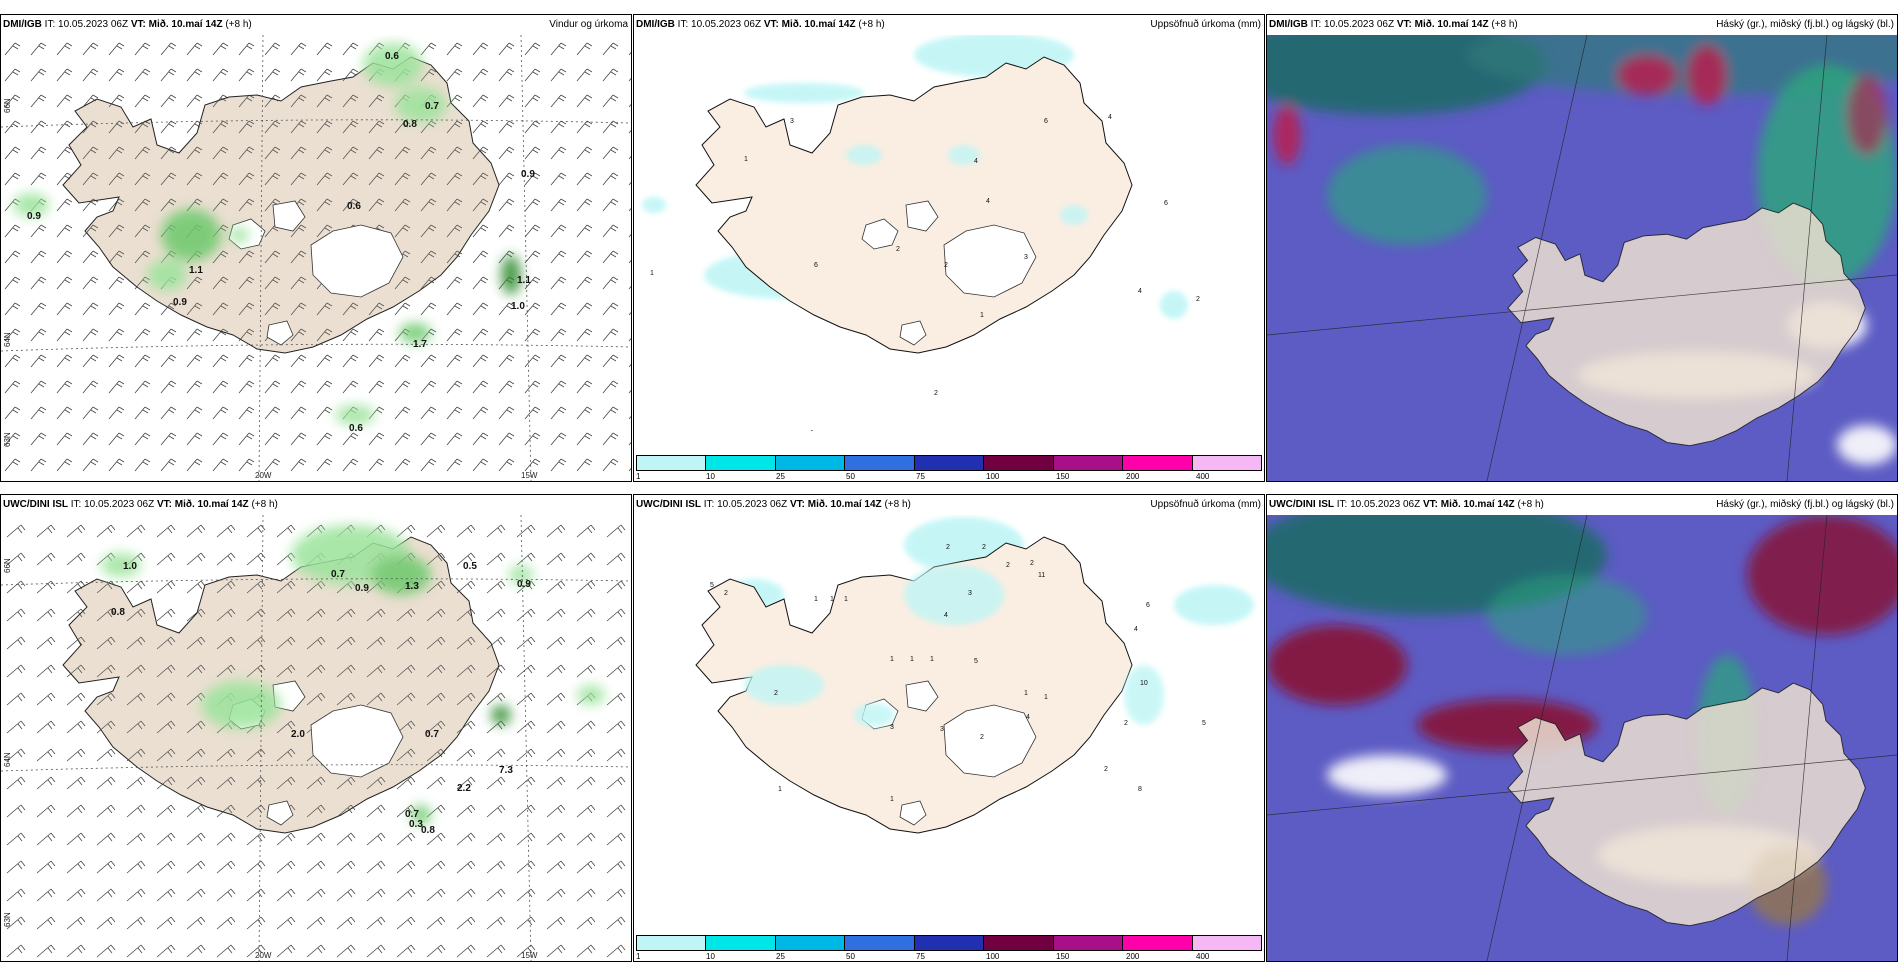  I want to click on value-label: 11, so click(1041, 575).